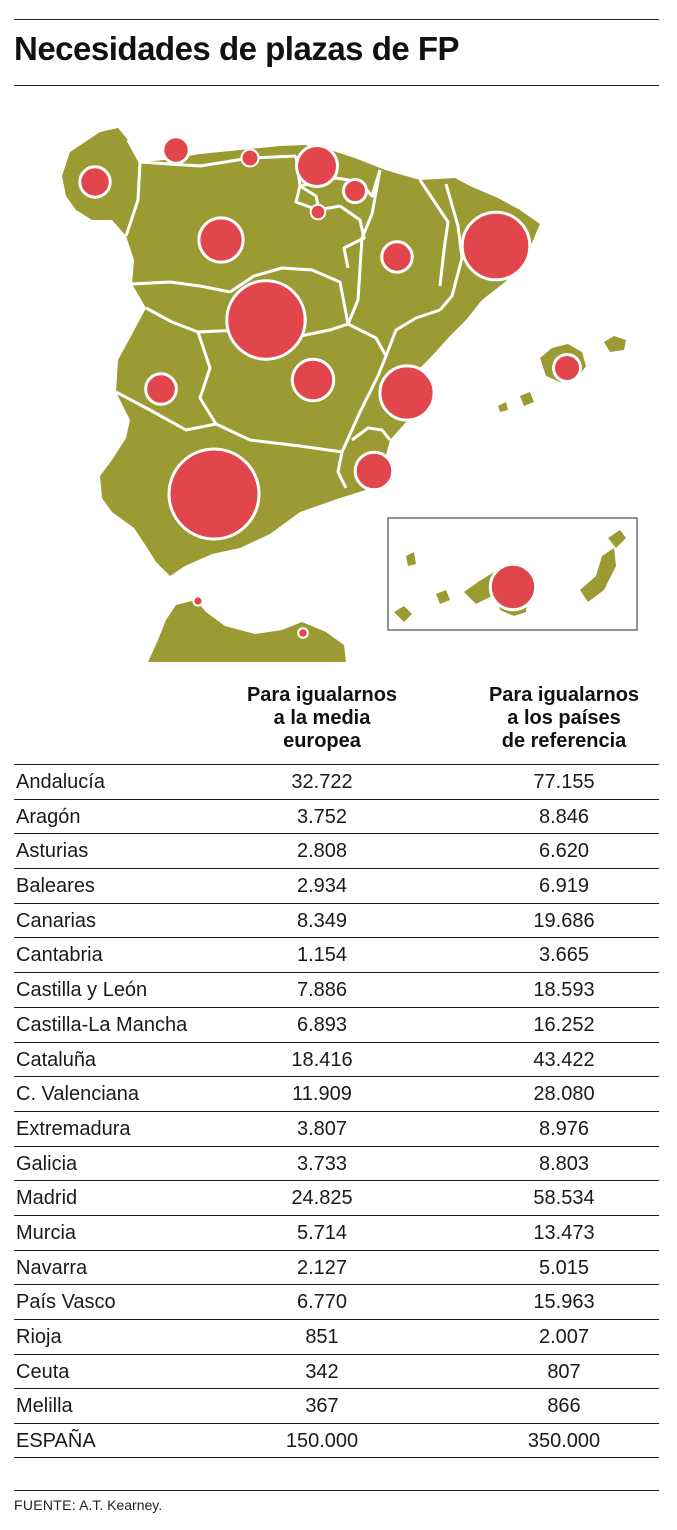 The height and width of the screenshot is (1530, 677). What do you see at coordinates (313, 380) in the screenshot?
I see `bubble-castilla-la-mancha` at bounding box center [313, 380].